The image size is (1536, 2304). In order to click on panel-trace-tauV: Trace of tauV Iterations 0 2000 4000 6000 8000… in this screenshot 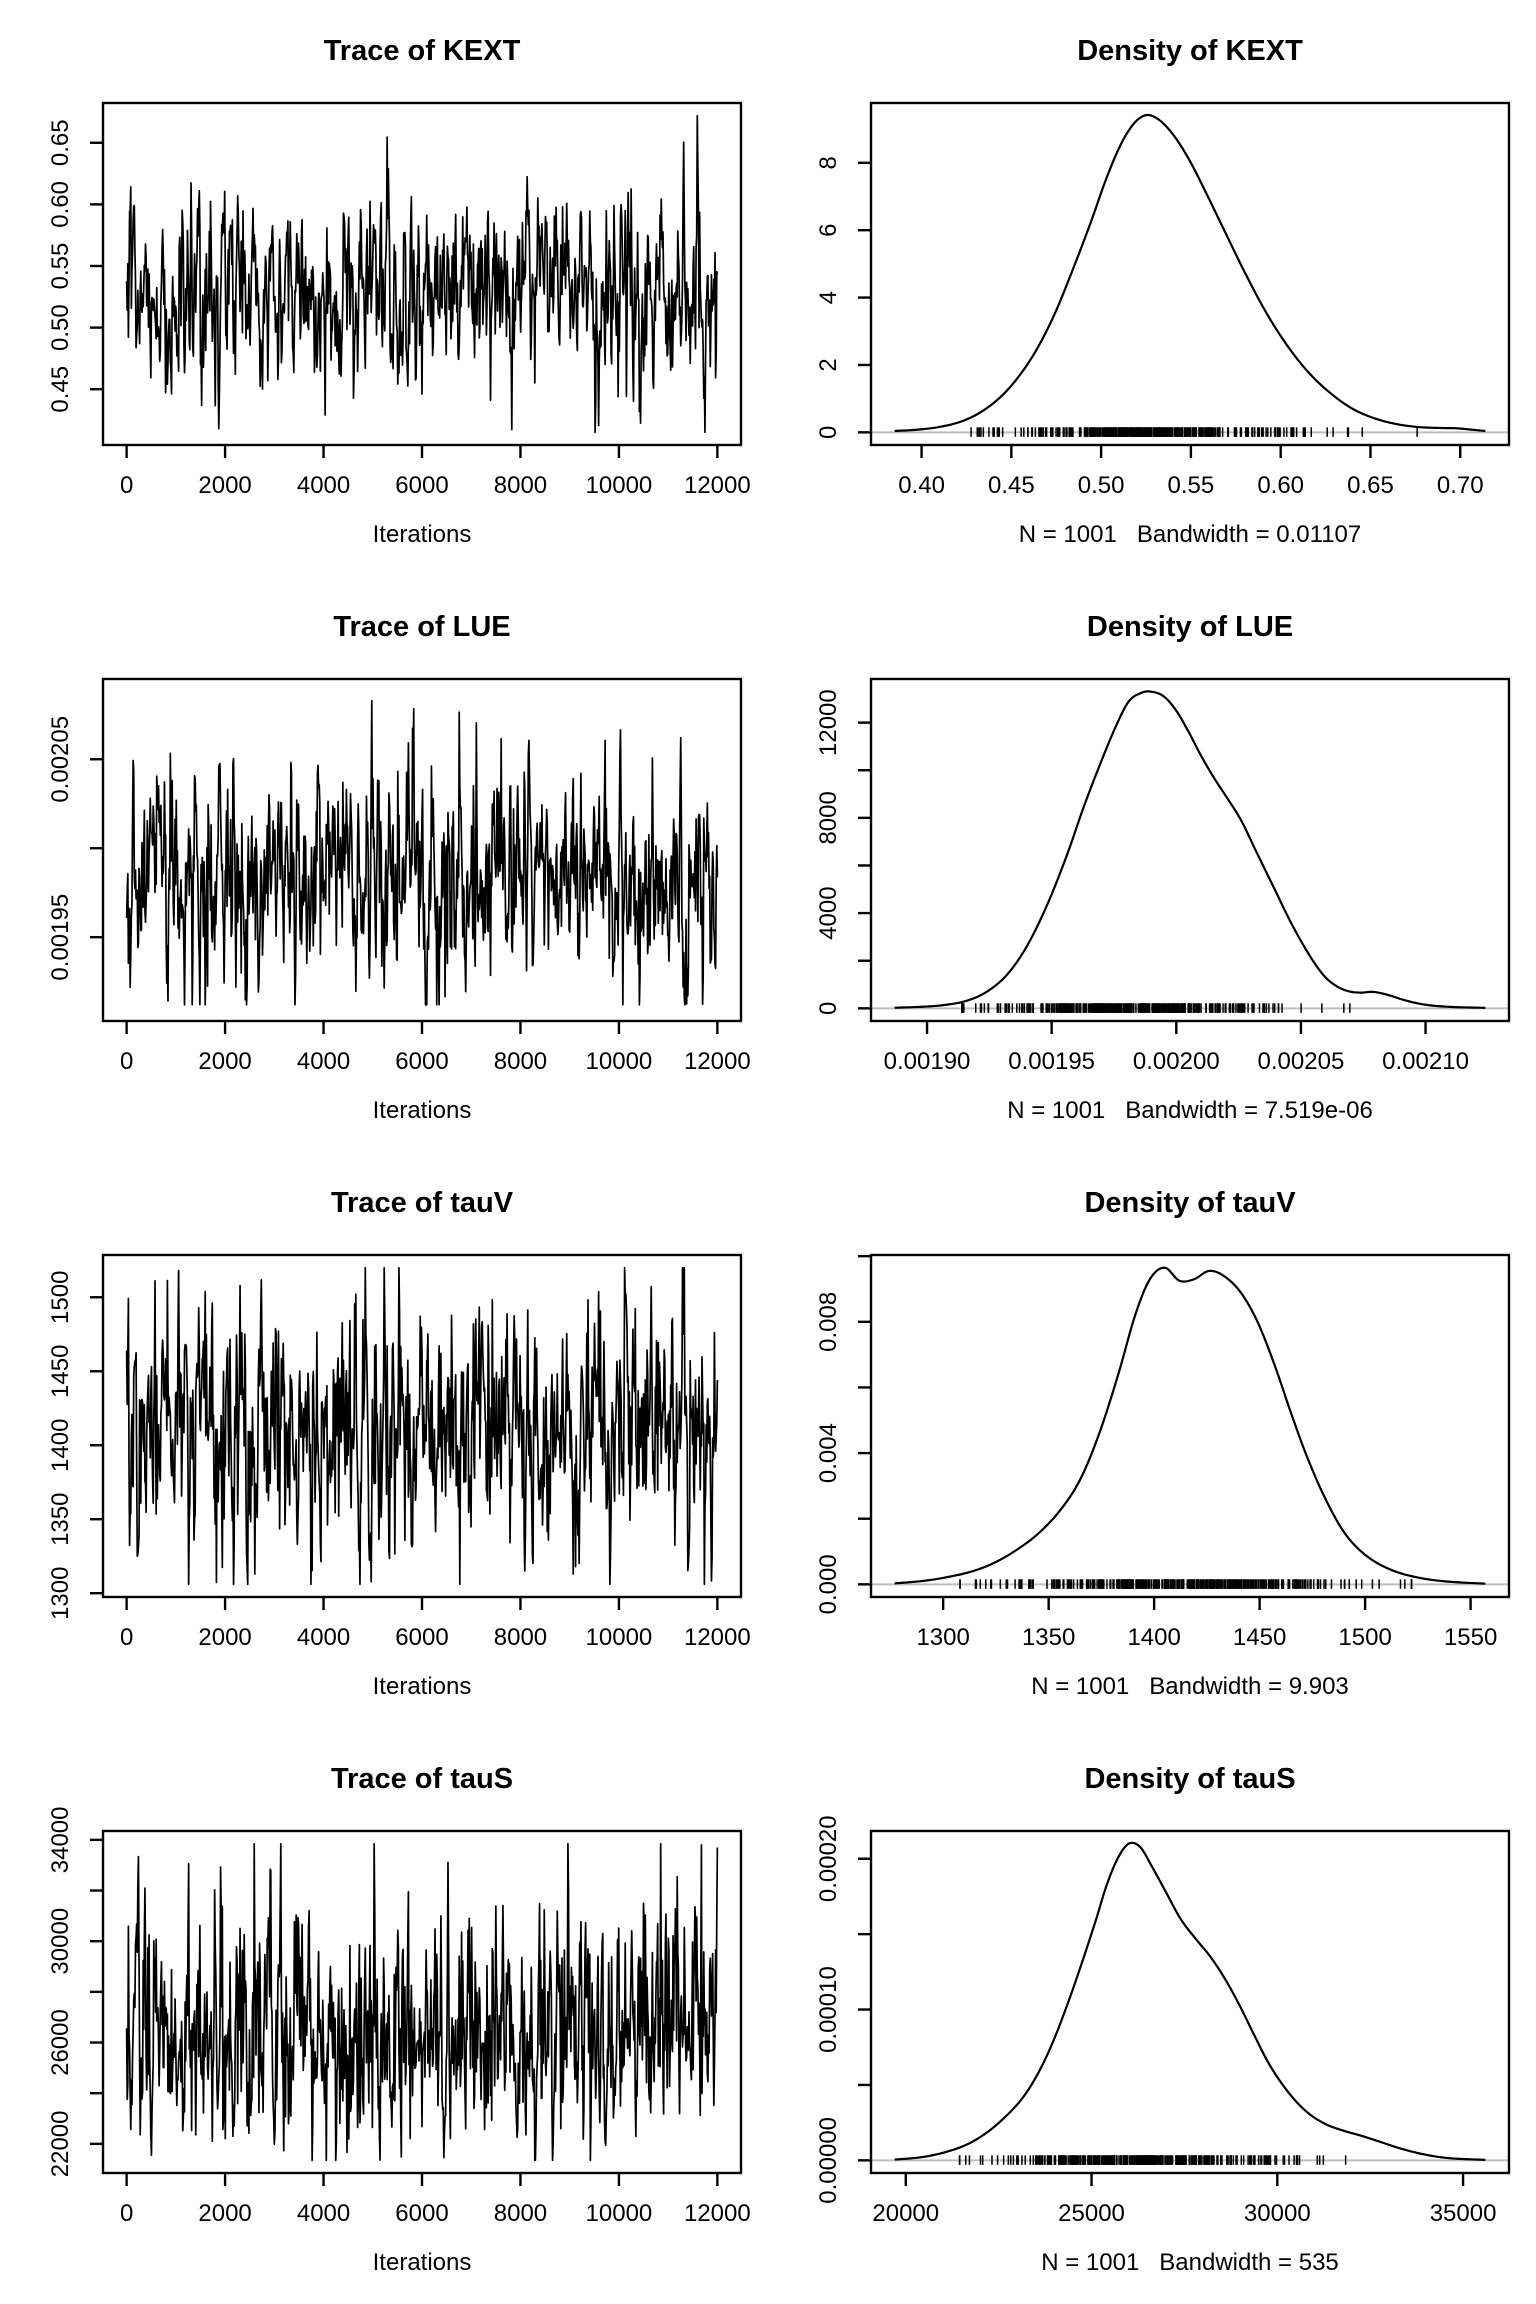, I will do `click(399, 1443)`.